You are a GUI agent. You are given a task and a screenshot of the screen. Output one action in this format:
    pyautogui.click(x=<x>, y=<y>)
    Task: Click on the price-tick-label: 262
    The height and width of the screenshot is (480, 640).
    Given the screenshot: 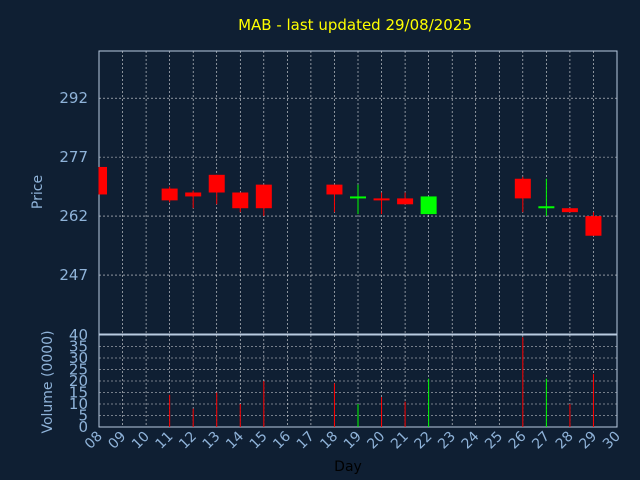 What is the action you would take?
    pyautogui.click(x=73, y=216)
    